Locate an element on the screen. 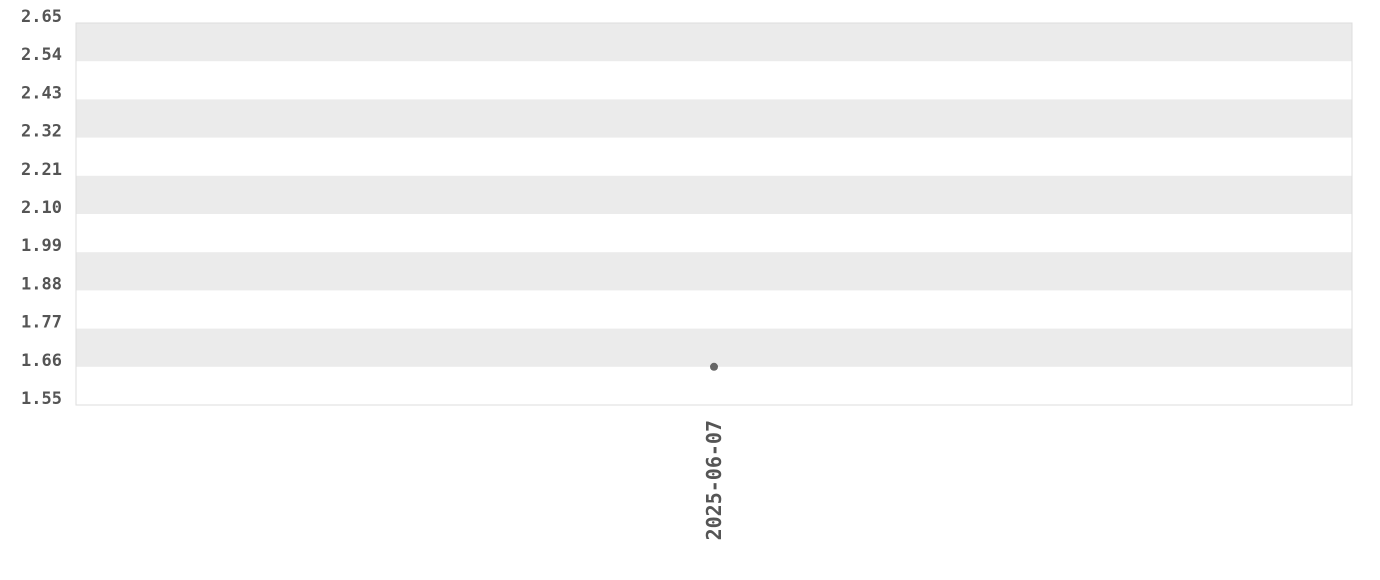 Image resolution: width=1380 pixels, height=580 pixels. x-axis: 2025-06-07 is located at coordinates (714, 480).